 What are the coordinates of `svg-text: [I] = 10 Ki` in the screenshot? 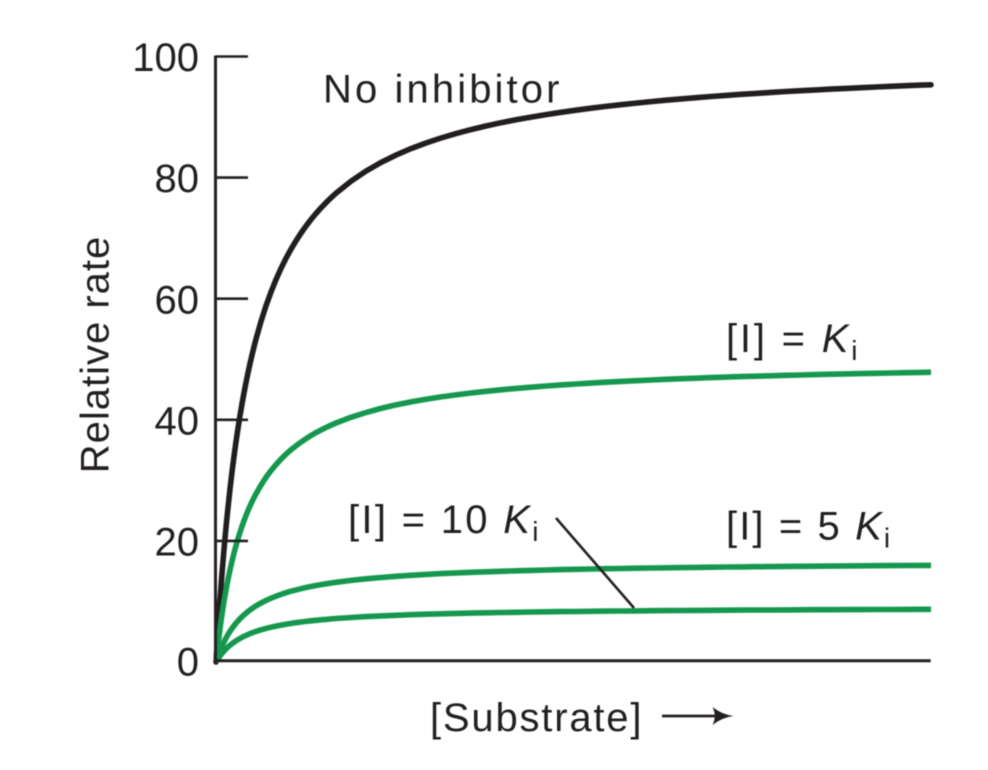 It's located at (444, 522).